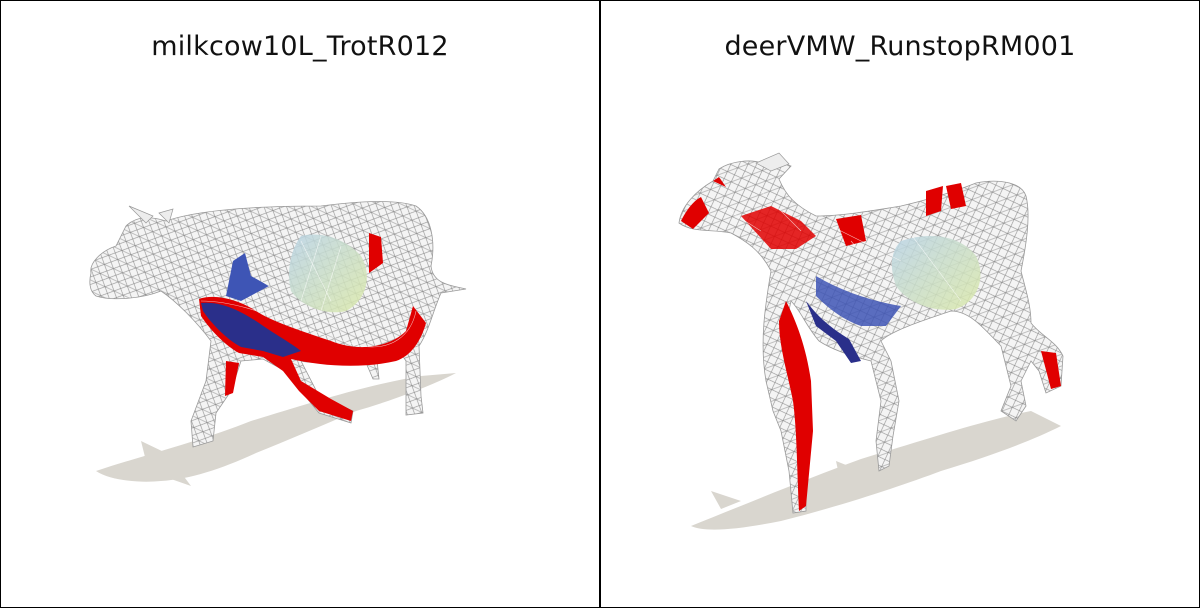  I want to click on deer-shadow, so click(876, 470).